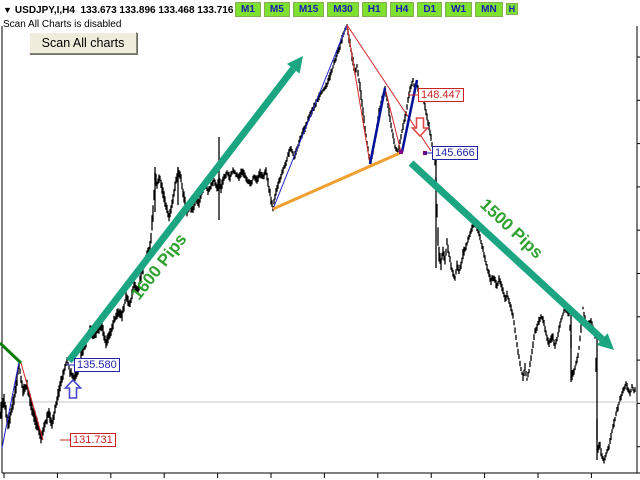  Describe the element at coordinates (455, 153) in the screenshot. I see `price-level-label: 145.666` at that location.